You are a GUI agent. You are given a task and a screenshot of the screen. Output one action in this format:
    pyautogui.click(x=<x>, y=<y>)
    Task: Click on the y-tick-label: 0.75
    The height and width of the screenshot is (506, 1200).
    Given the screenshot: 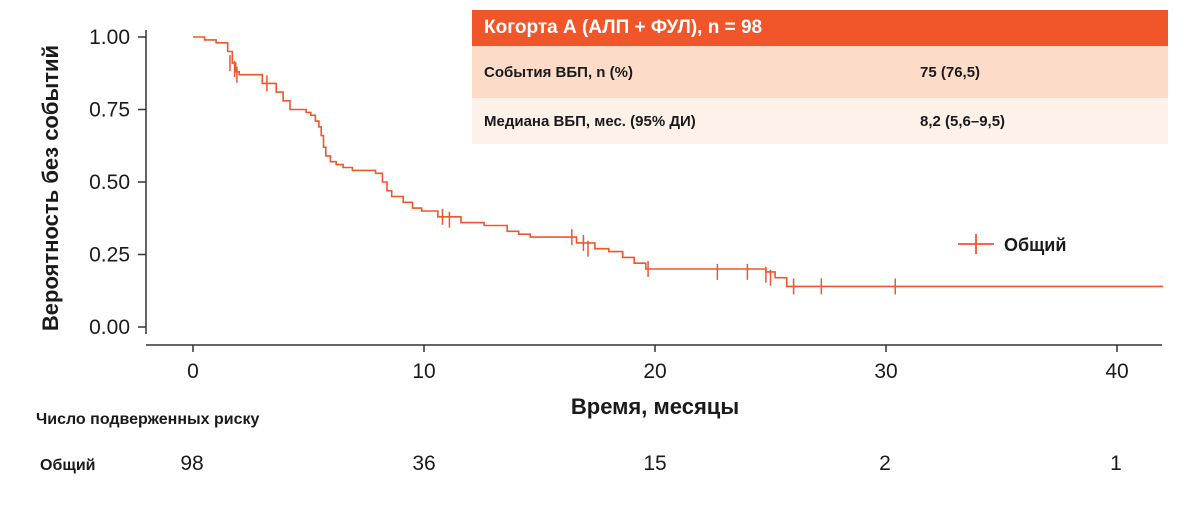 What is the action you would take?
    pyautogui.click(x=109, y=110)
    